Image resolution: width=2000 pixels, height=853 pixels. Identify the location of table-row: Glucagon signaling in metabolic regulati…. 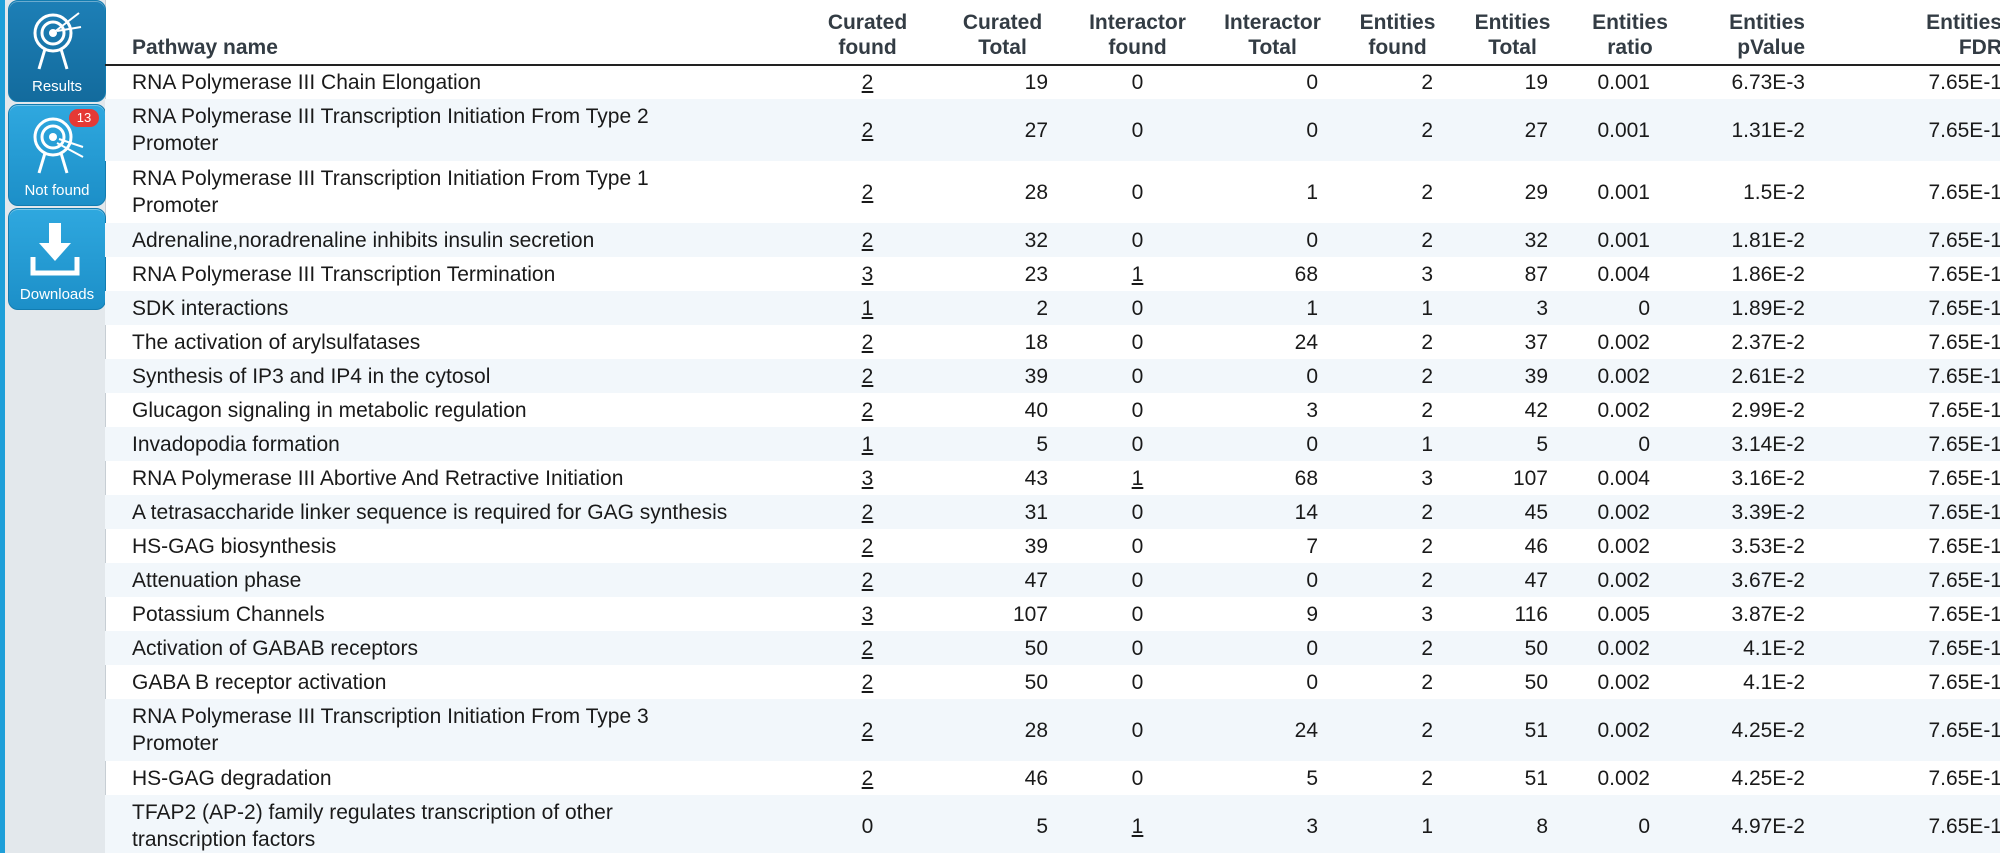
(1052, 410).